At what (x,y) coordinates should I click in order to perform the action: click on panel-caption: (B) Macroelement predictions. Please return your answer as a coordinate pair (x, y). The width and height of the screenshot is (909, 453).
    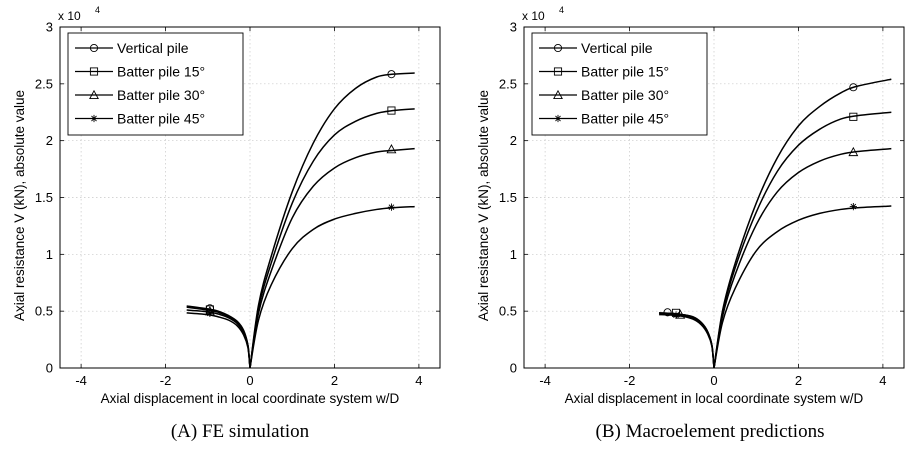
    Looking at the image, I should click on (710, 431).